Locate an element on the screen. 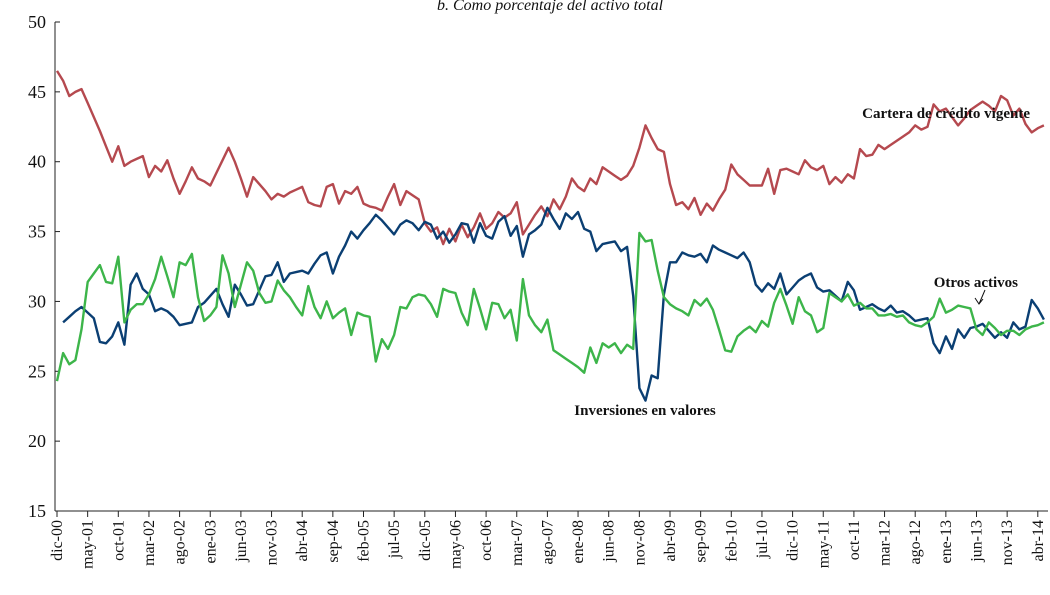  x-tick-label: nov-08 is located at coordinates (639, 542).